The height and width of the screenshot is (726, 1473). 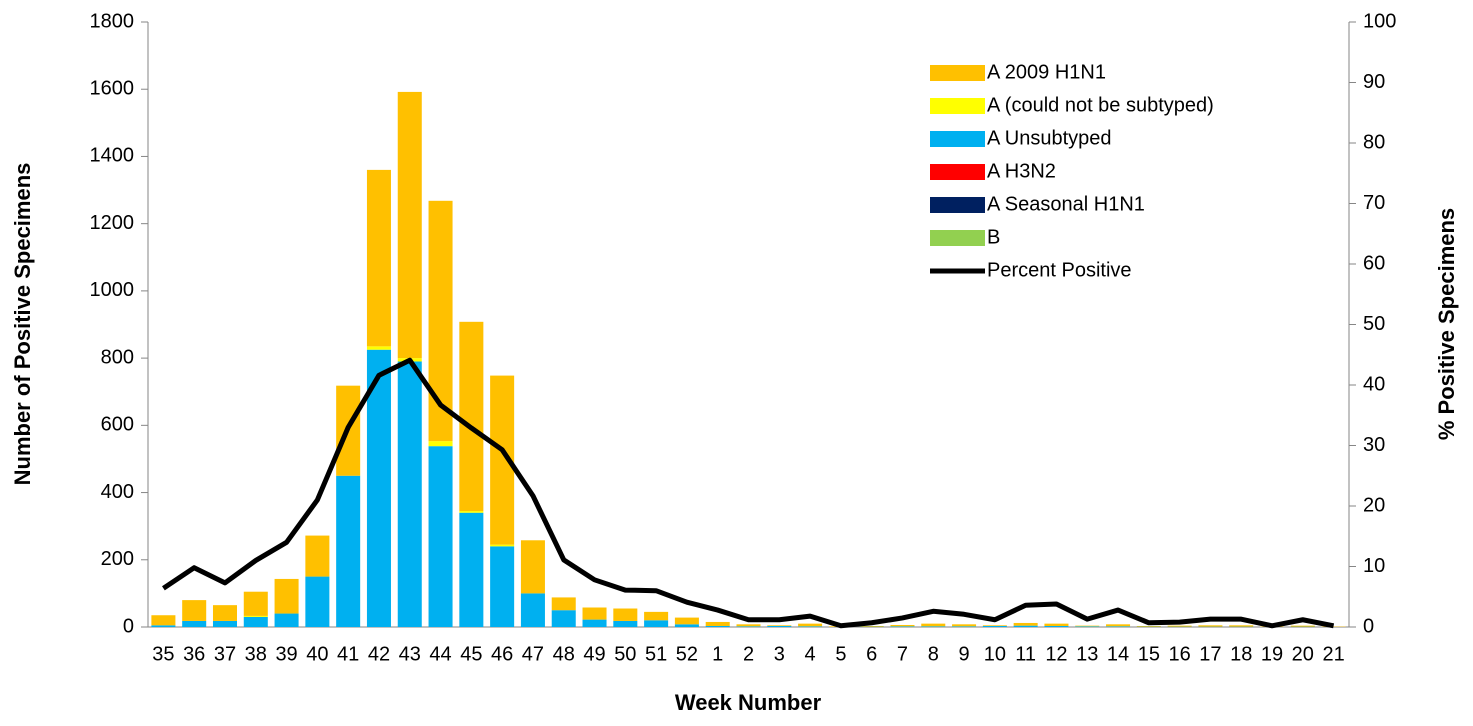 What do you see at coordinates (22, 324) in the screenshot?
I see `y-axis-title: Number of Positive Specimens` at bounding box center [22, 324].